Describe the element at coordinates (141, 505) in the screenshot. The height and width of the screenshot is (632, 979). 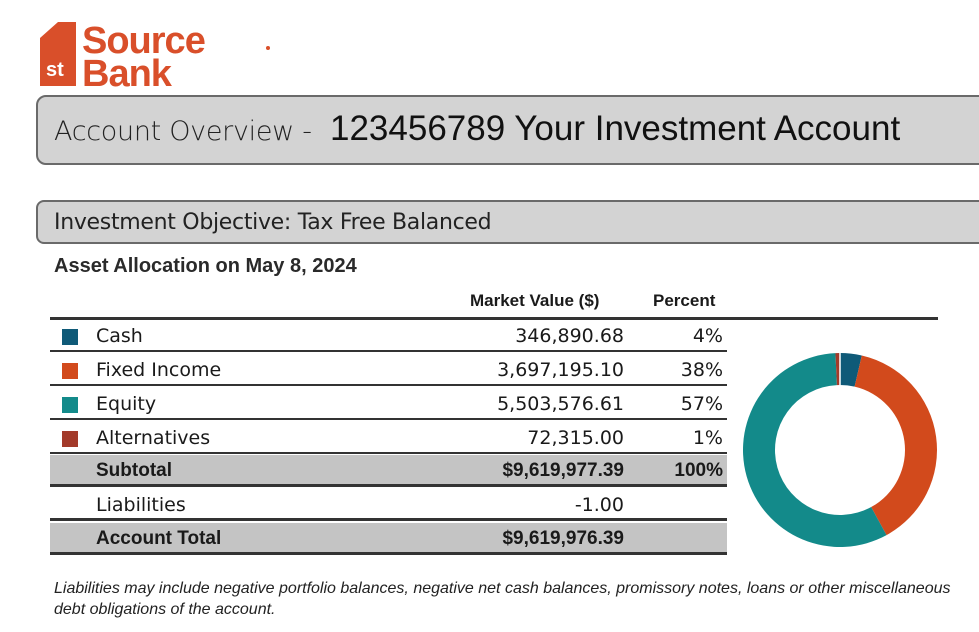
I see `liabilities-label: Liabilities` at that location.